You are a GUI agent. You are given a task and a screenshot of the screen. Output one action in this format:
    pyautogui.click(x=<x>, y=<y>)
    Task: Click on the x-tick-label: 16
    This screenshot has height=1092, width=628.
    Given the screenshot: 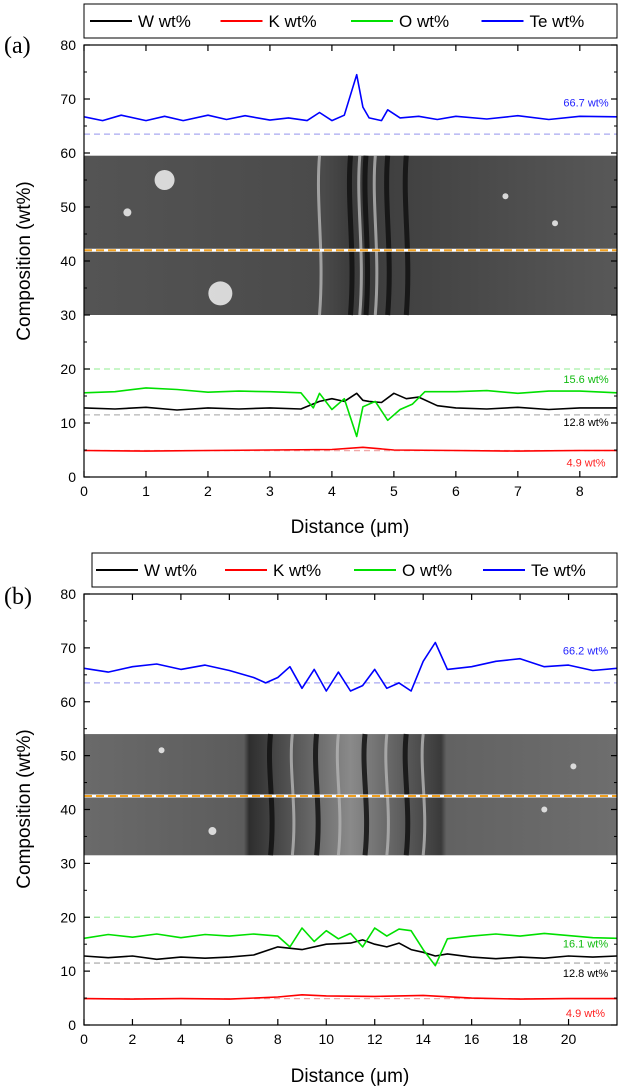 What is the action you would take?
    pyautogui.click(x=472, y=1039)
    